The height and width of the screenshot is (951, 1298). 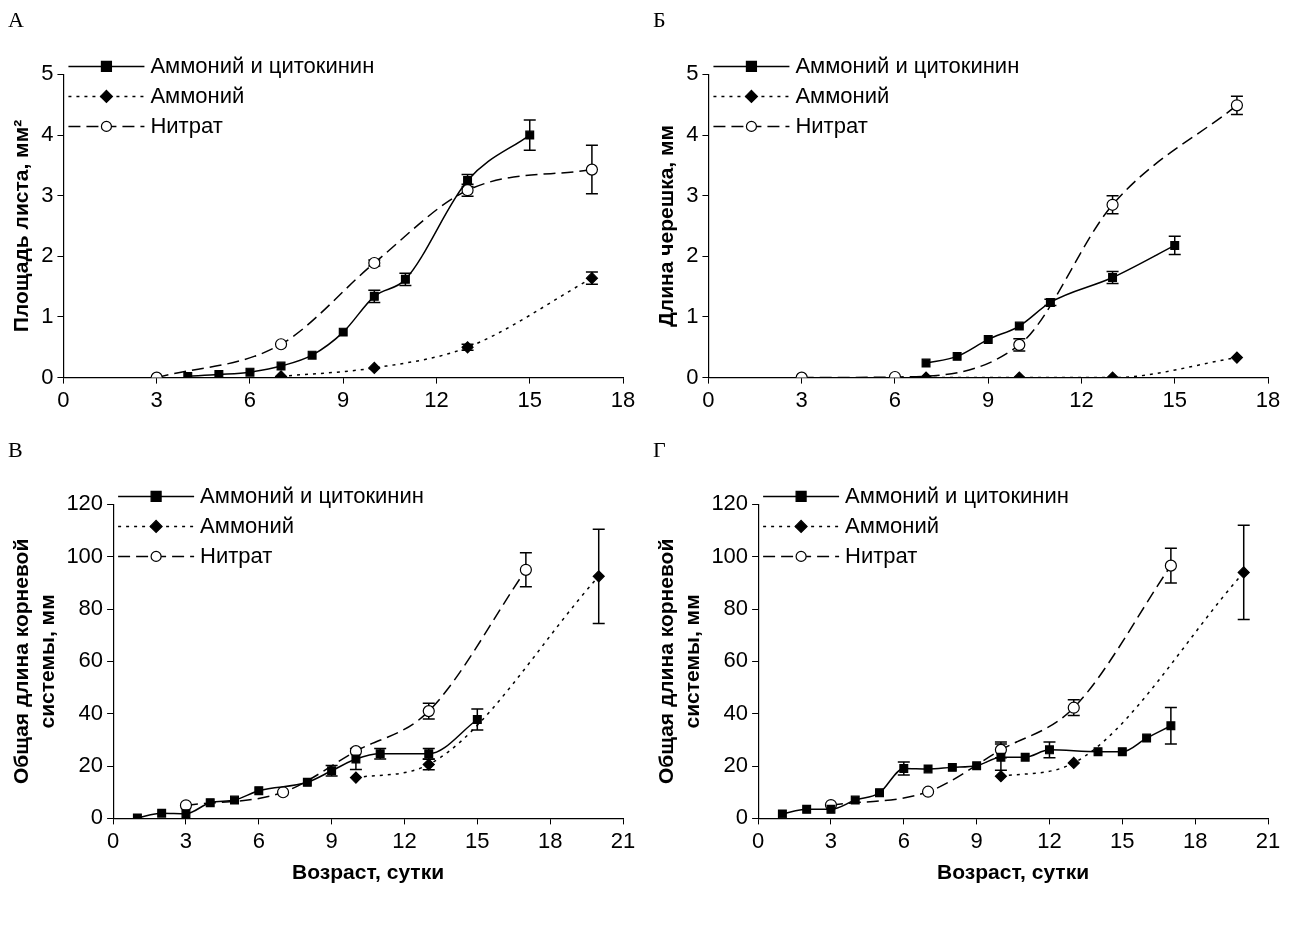 I want to click on y-axis-title: Длина черешка, мм, so click(x=666, y=226).